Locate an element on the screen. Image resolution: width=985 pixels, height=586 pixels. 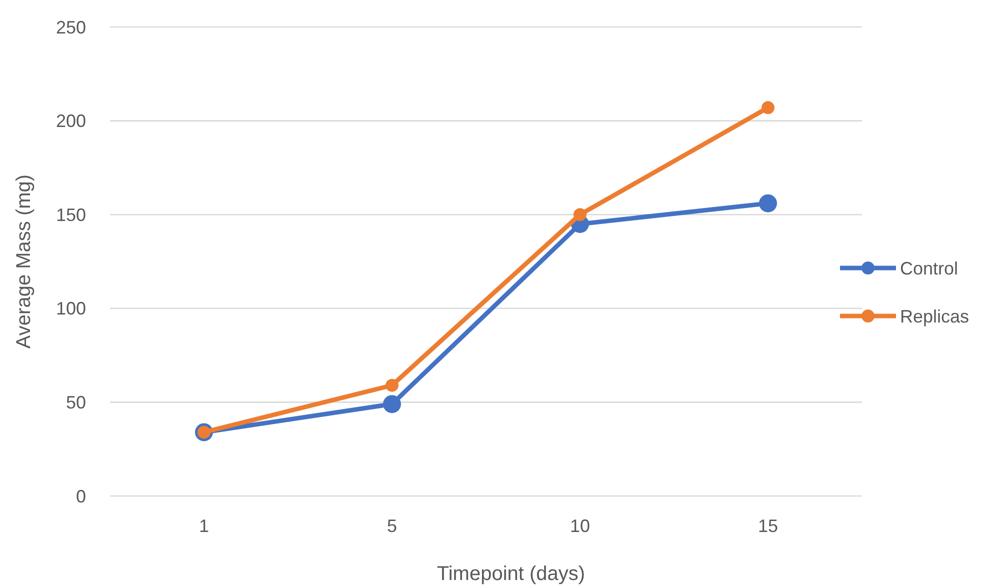
x-tick-label: 10 is located at coordinates (580, 526).